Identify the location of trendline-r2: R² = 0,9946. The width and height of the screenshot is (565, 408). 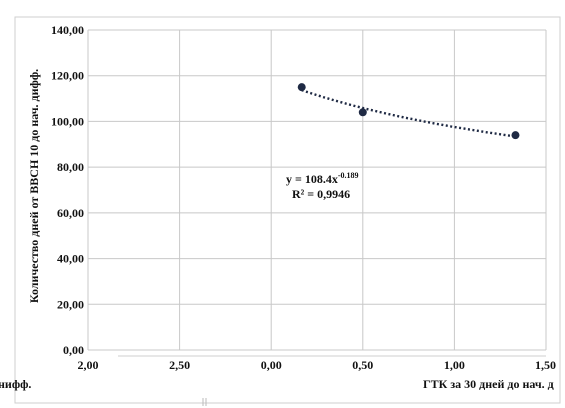
(321, 194).